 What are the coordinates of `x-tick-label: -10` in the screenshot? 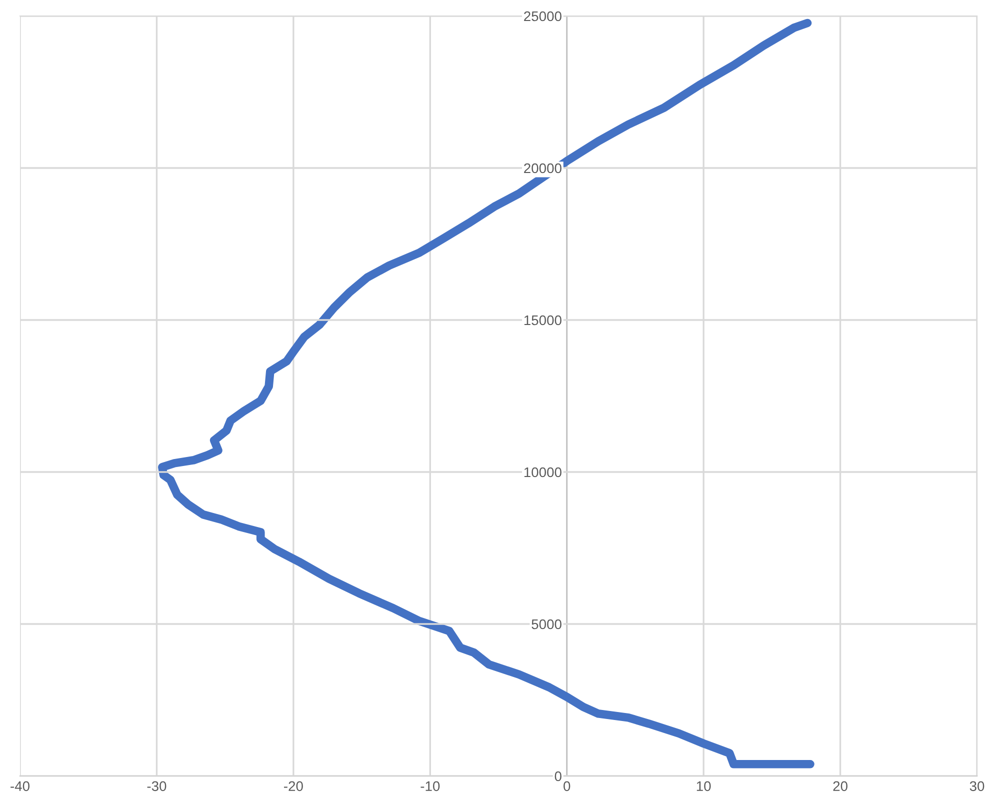 It's located at (430, 786).